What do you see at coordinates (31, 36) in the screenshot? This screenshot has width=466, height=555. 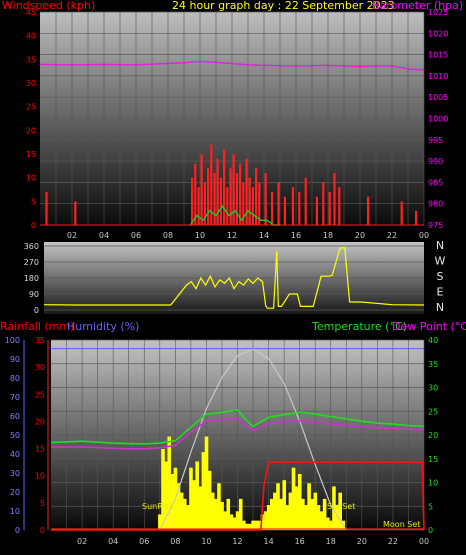 I see `wind-tick-label: 40` at bounding box center [31, 36].